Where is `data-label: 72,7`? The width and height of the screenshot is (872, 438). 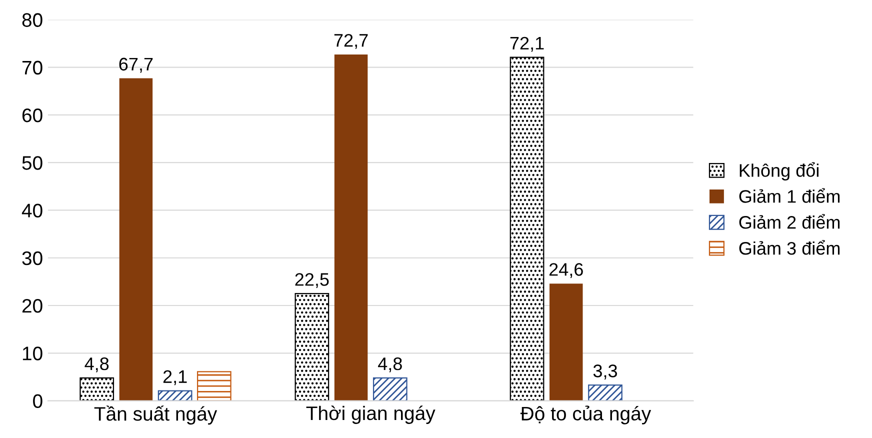
data-label: 72,7 is located at coordinates (351, 41).